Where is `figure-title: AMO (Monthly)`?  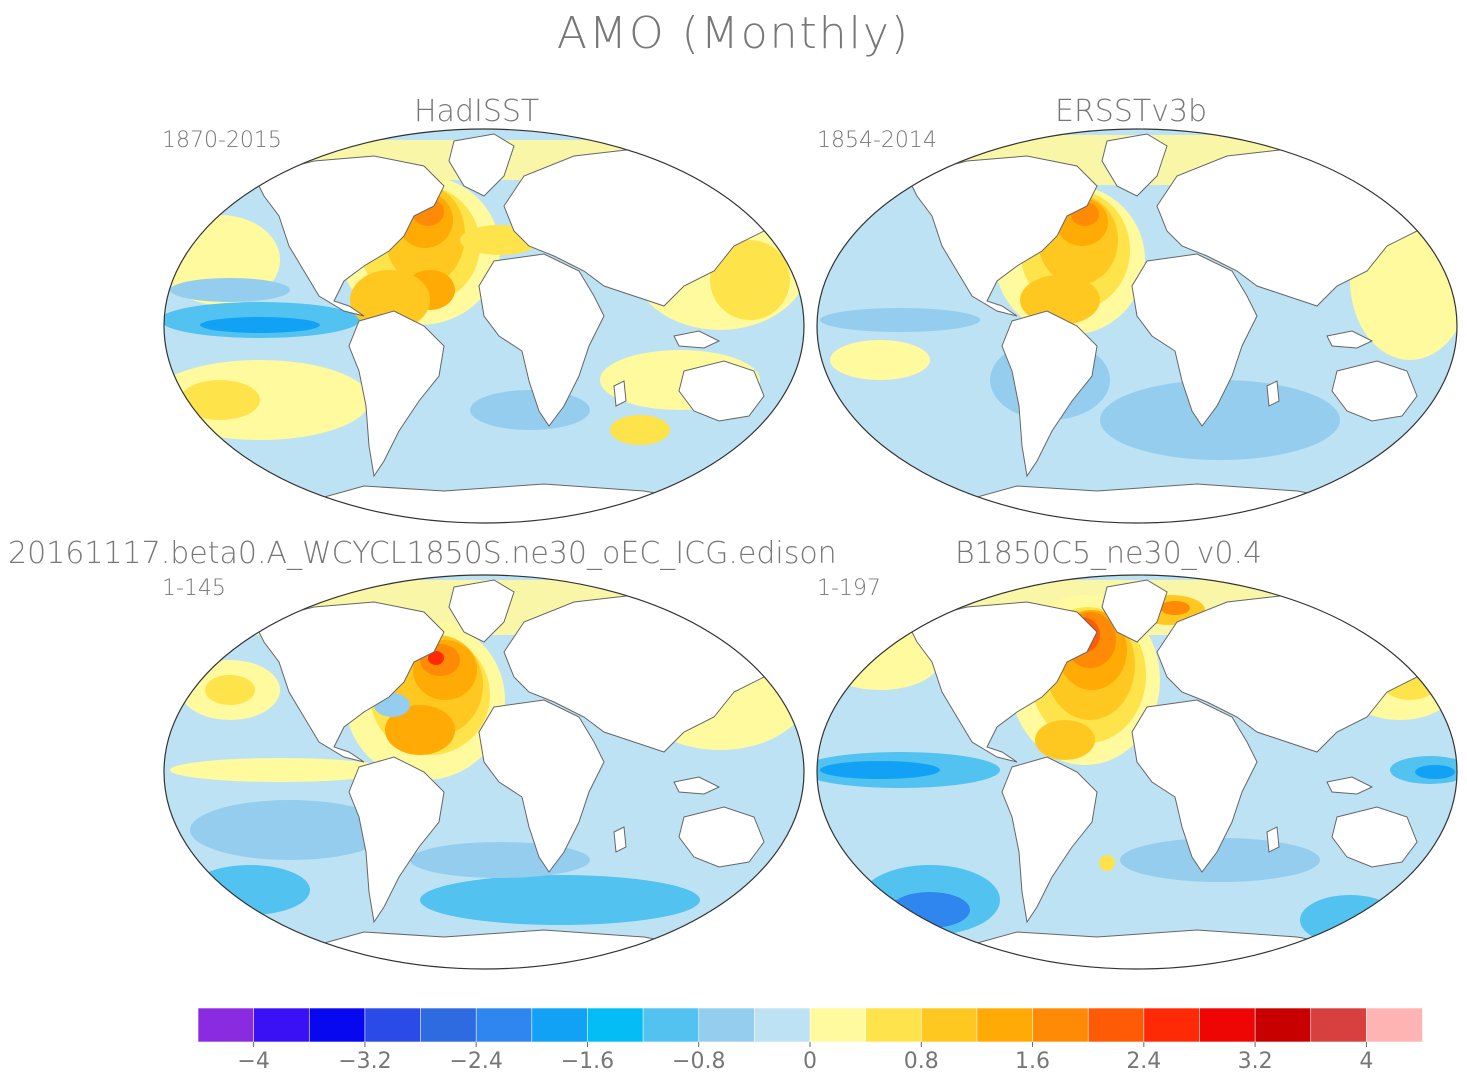 figure-title: AMO (Monthly) is located at coordinates (733, 33).